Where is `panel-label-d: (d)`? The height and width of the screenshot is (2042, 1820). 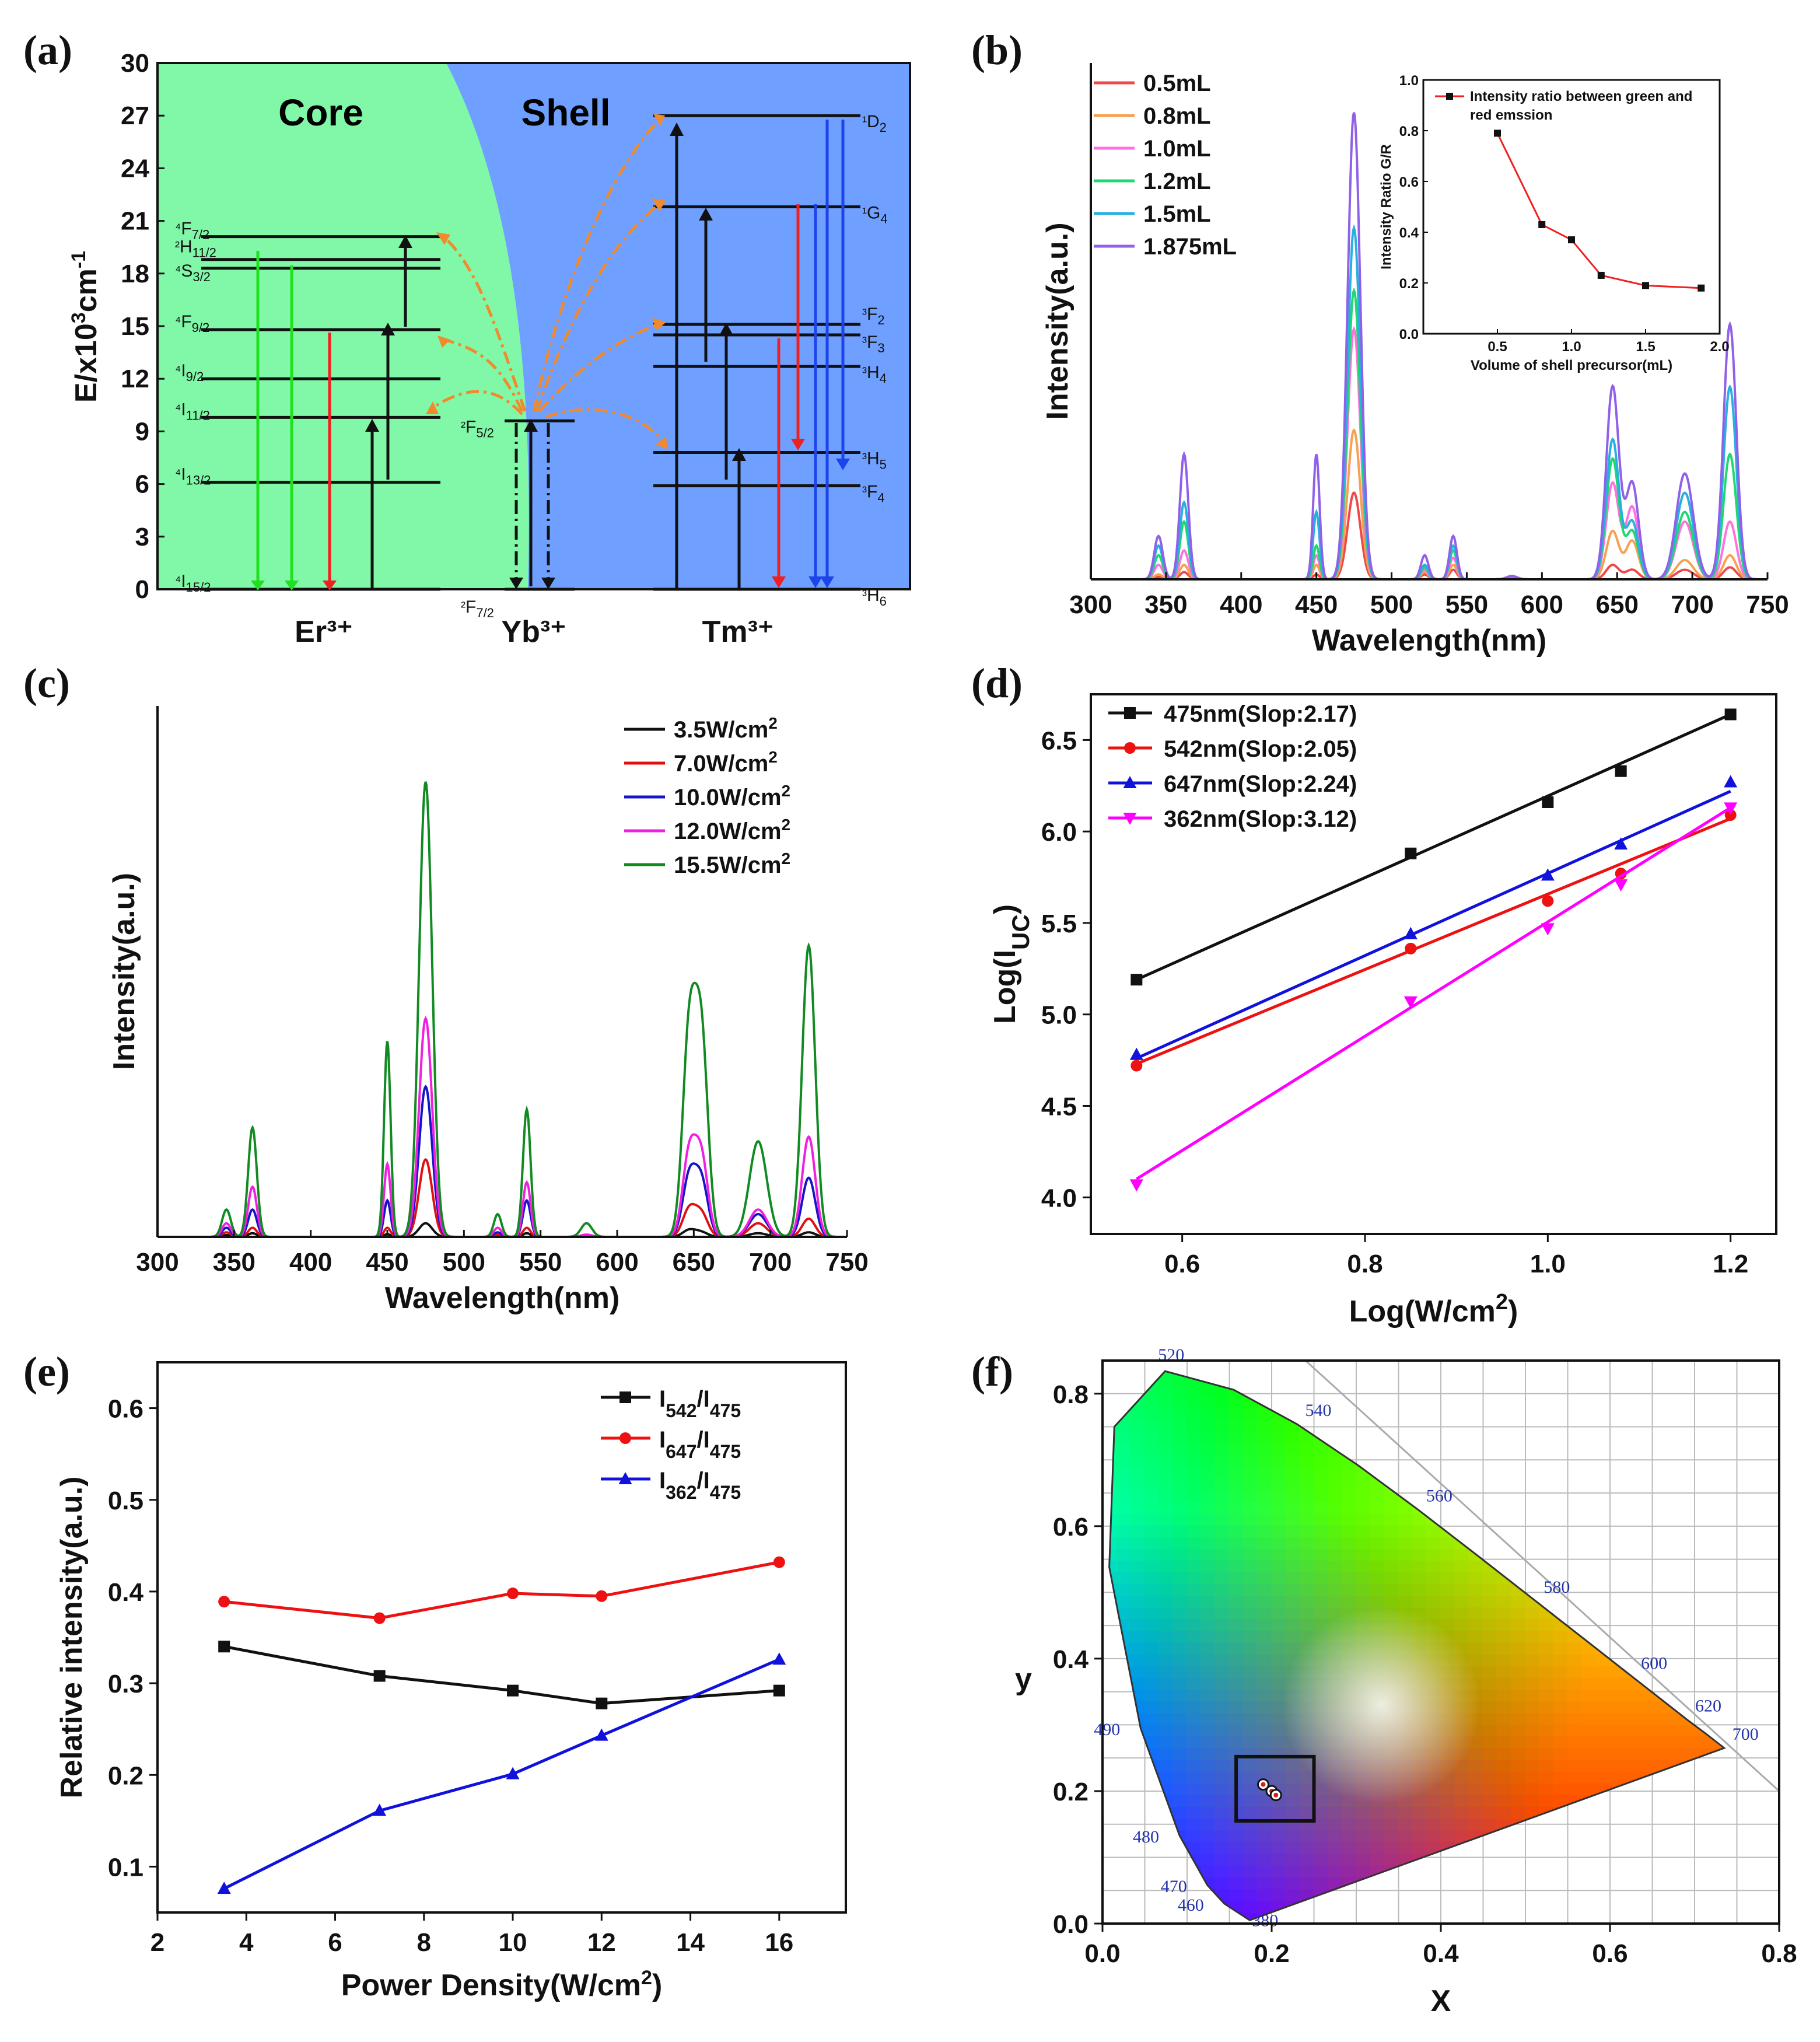
panel-label-d: (d) is located at coordinates (997, 683).